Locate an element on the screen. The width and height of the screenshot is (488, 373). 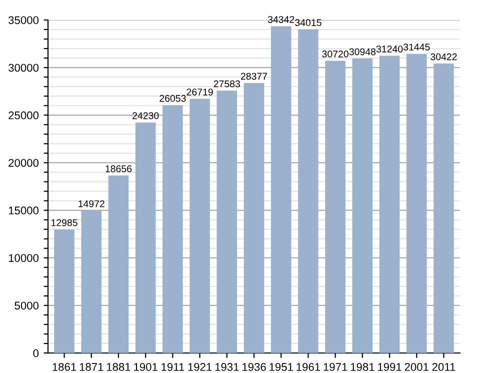
y-tick-label: 5000 is located at coordinates (26, 306).